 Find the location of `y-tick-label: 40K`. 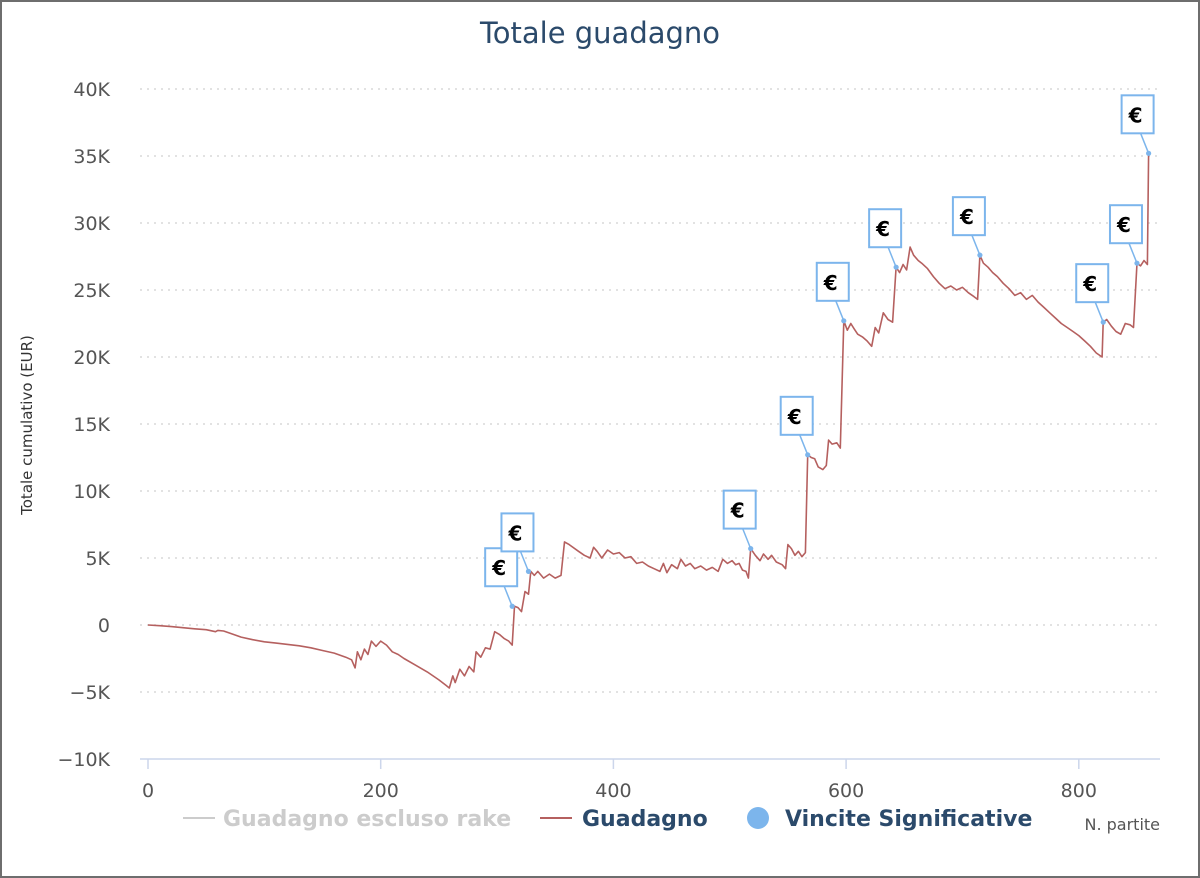

y-tick-label: 40K is located at coordinates (91, 90).